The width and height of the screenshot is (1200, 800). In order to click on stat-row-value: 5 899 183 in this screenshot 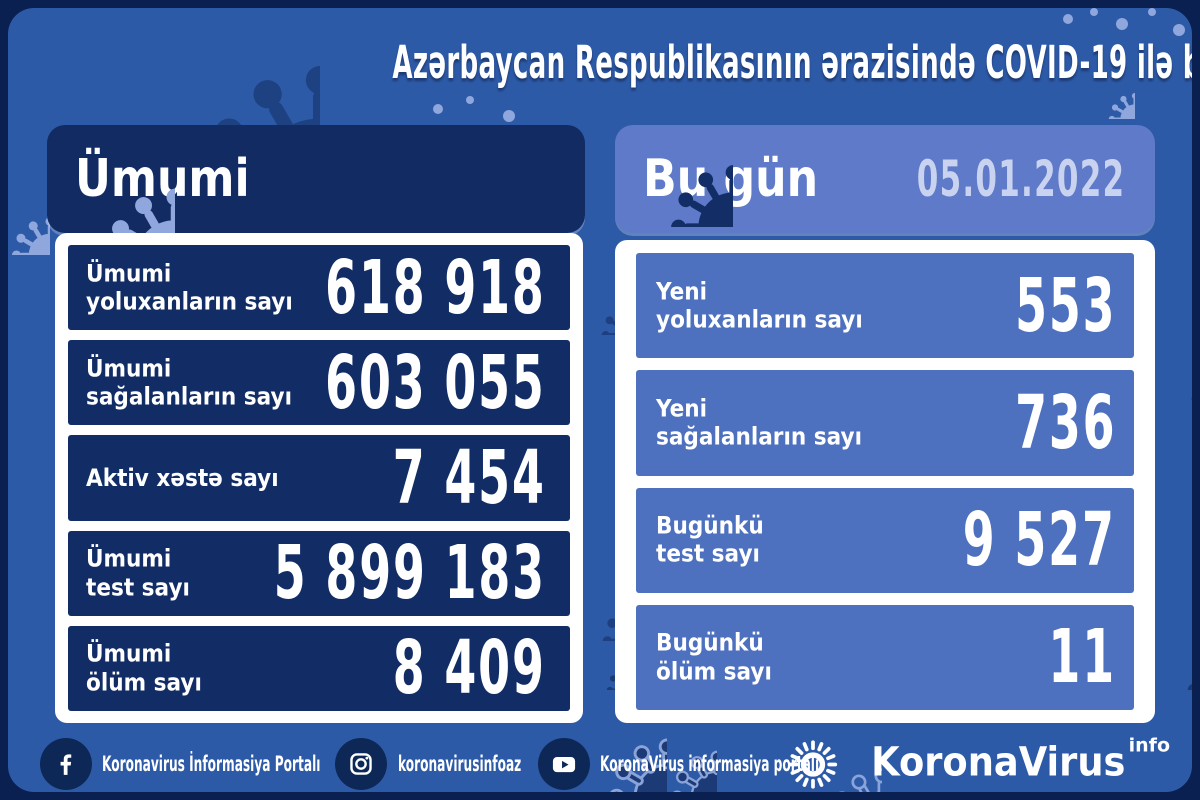, I will do `click(409, 573)`.